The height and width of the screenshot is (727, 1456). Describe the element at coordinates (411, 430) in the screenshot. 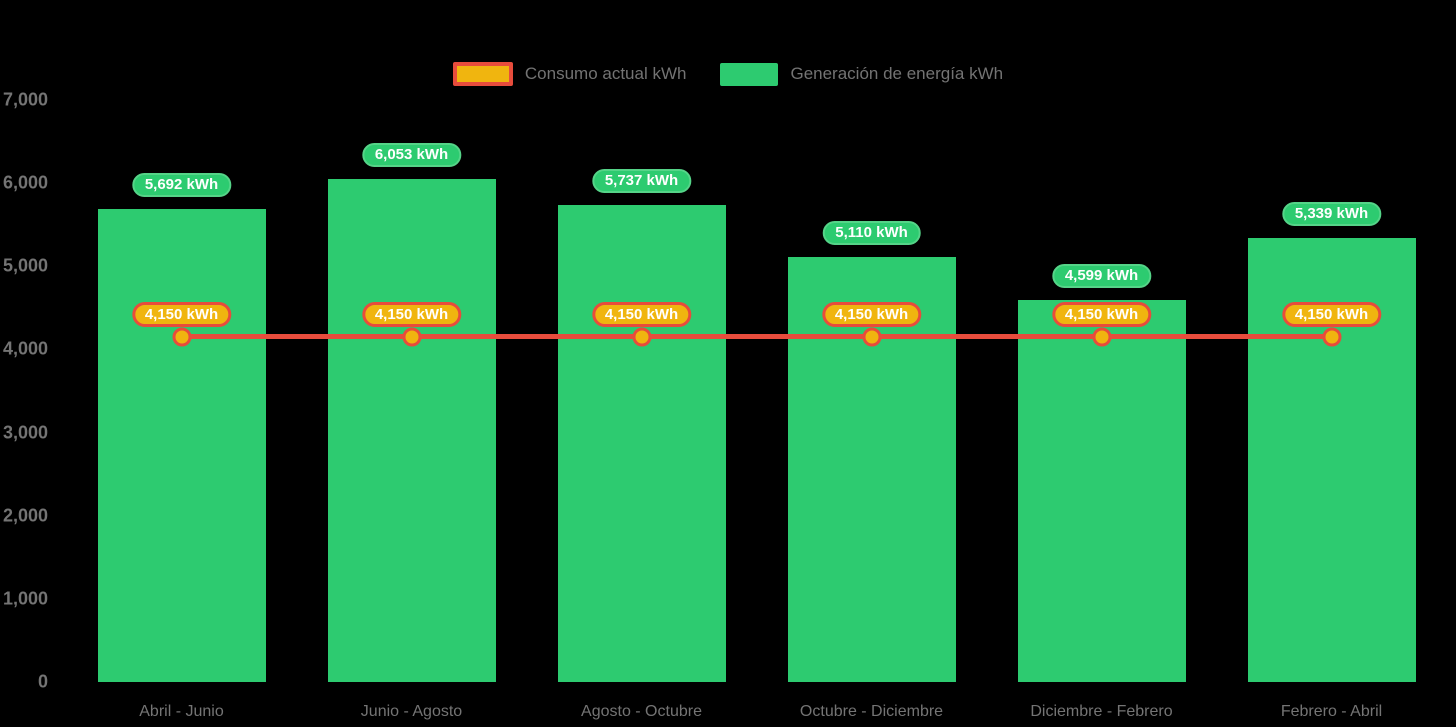

I see `bar-junio-agosto` at that location.